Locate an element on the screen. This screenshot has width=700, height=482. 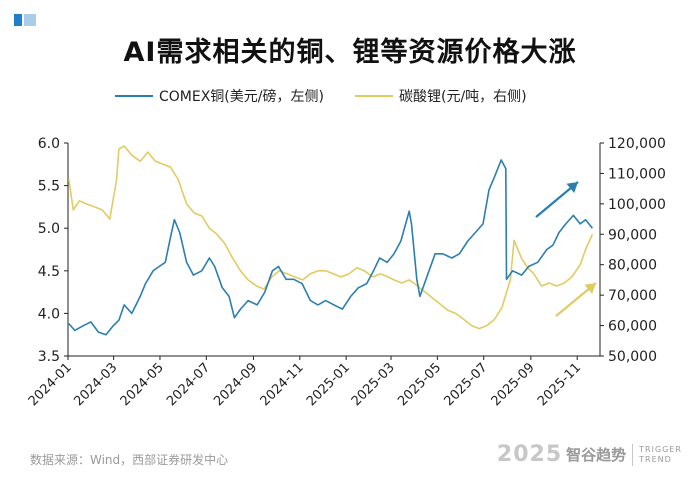
corner-mark-dark-block is located at coordinates (18, 20).